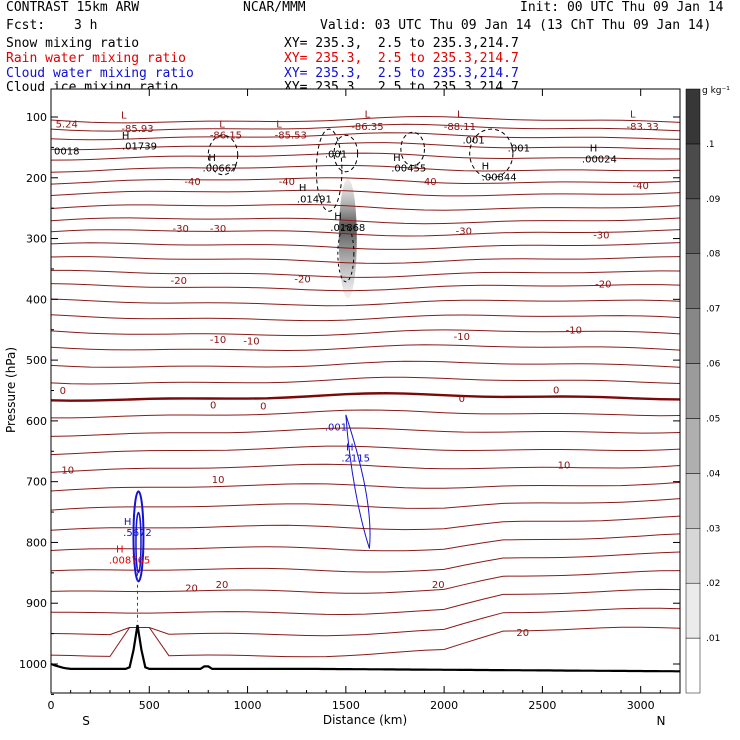 This screenshot has width=740, height=740. Describe the element at coordinates (226, 136) in the screenshot. I see `extremum-annotation: -86.15` at that location.